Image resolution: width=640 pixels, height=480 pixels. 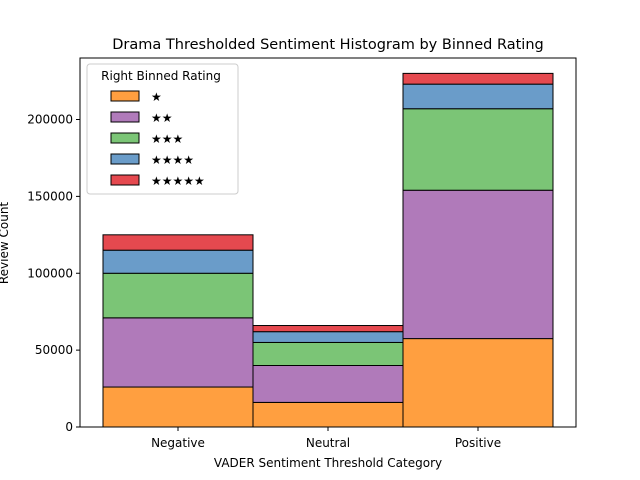 I want to click on legend-label: ★★, so click(x=162, y=118).